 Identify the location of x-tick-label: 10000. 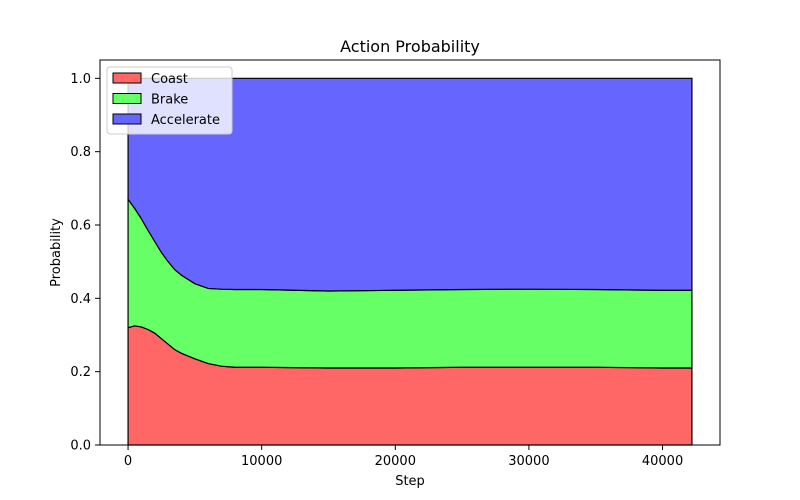
(261, 461).